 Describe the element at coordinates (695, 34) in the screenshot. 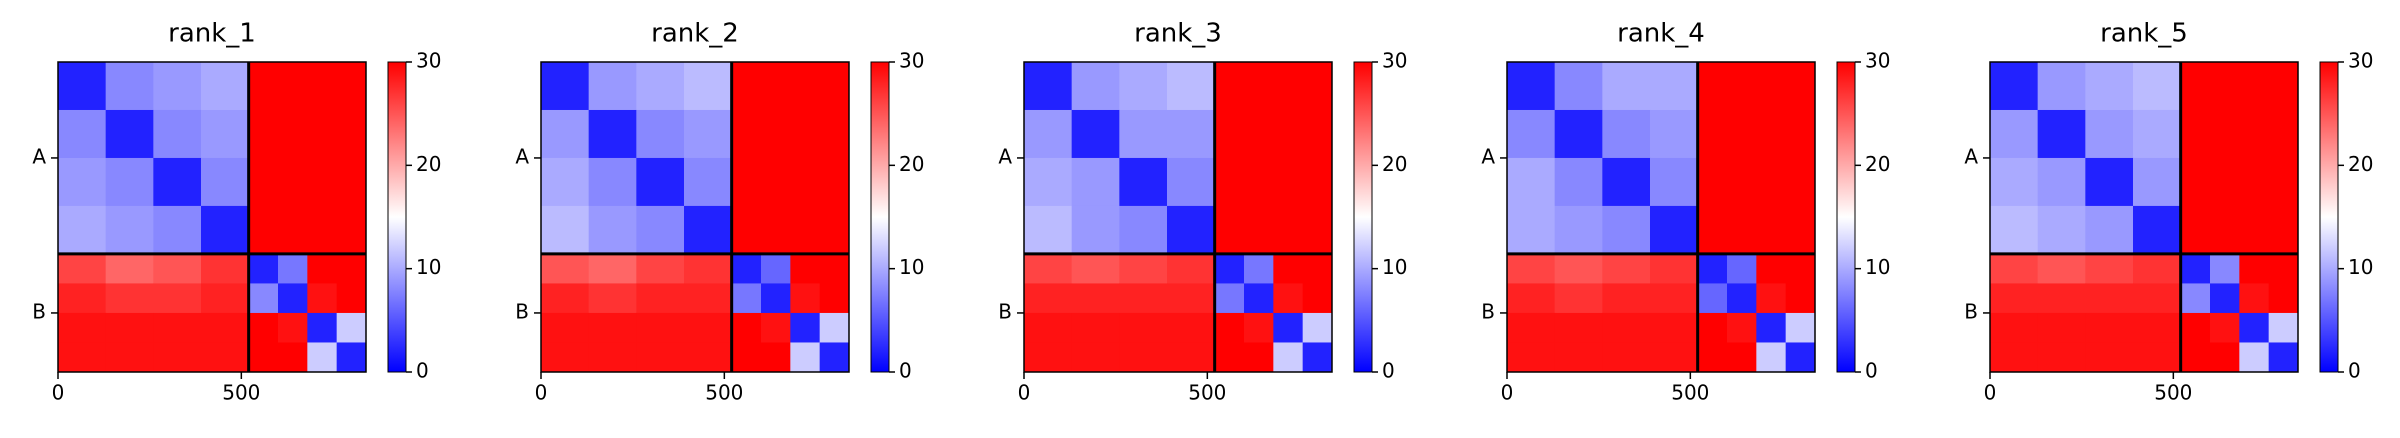

I see `panel-title: rank_2` at that location.